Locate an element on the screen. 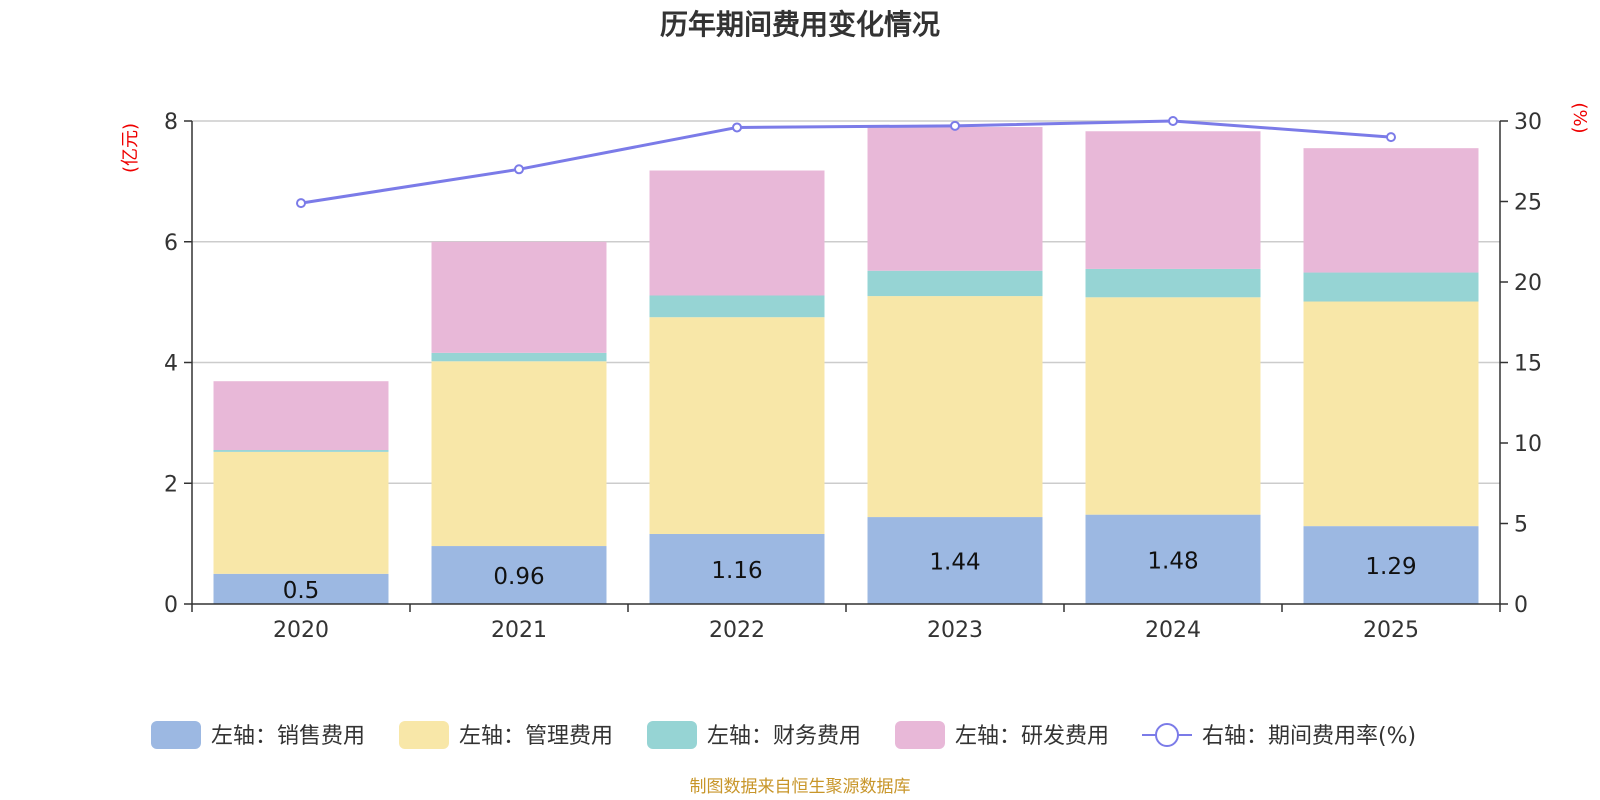 This screenshot has height=800, width=1600. legend-label: 右轴：期间费用率(%) is located at coordinates (1309, 736).